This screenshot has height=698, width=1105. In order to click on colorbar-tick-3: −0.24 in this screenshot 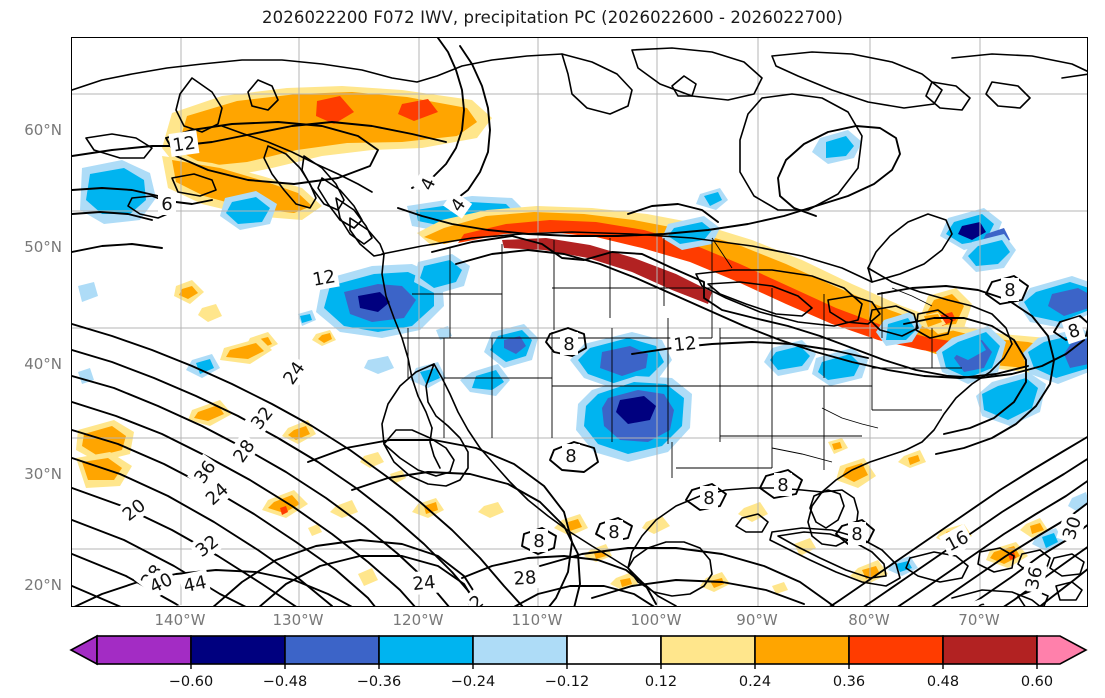, I will do `click(473, 682)`.